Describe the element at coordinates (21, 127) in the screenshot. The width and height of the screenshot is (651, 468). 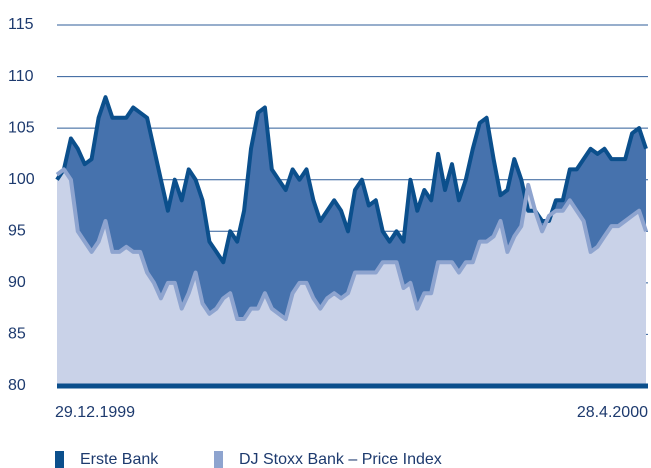
I see `y-tick-label: 105` at that location.